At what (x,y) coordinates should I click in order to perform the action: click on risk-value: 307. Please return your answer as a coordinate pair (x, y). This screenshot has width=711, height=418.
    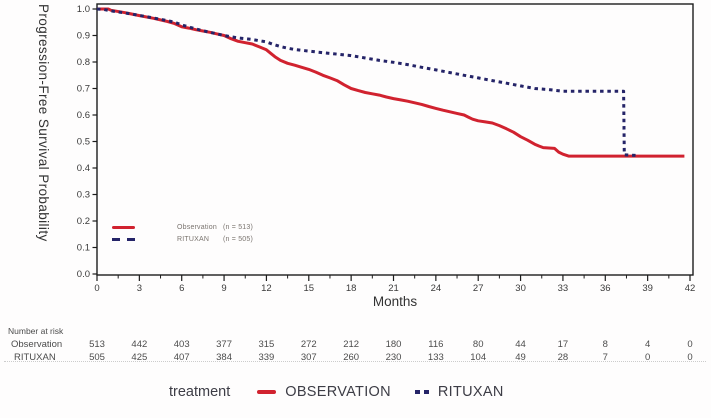
    Looking at the image, I should click on (308, 357).